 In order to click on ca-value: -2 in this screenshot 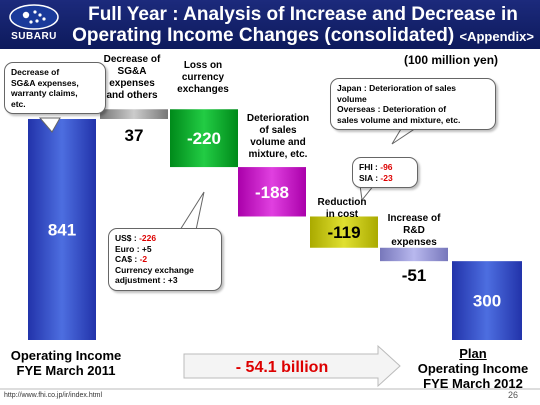, I will do `click(143, 259)`.